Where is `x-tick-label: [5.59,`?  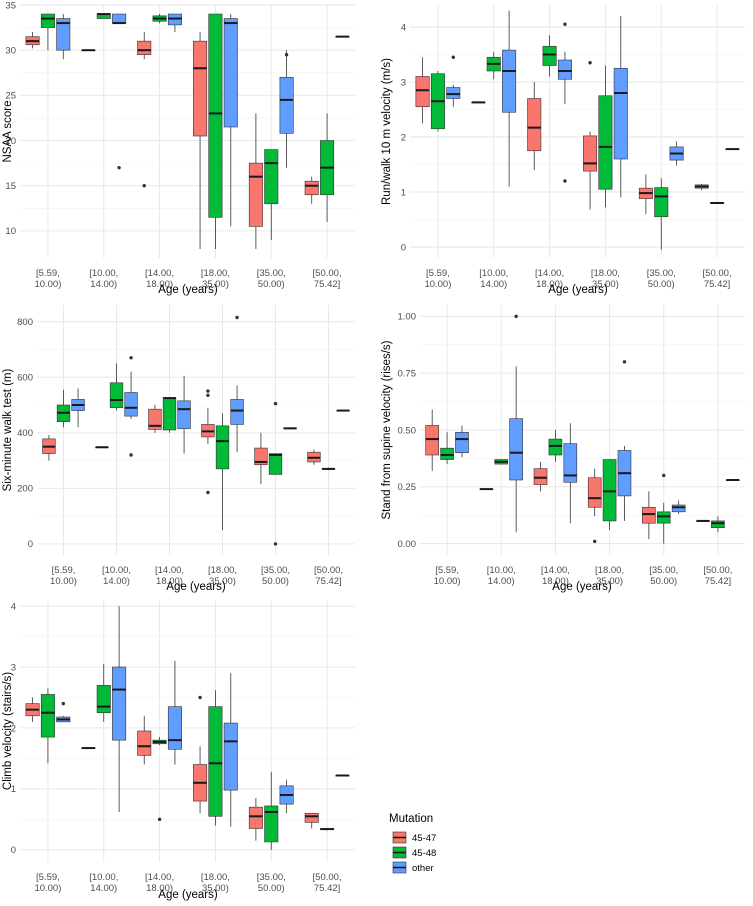
x-tick-label: [5.59, is located at coordinates (438, 273).